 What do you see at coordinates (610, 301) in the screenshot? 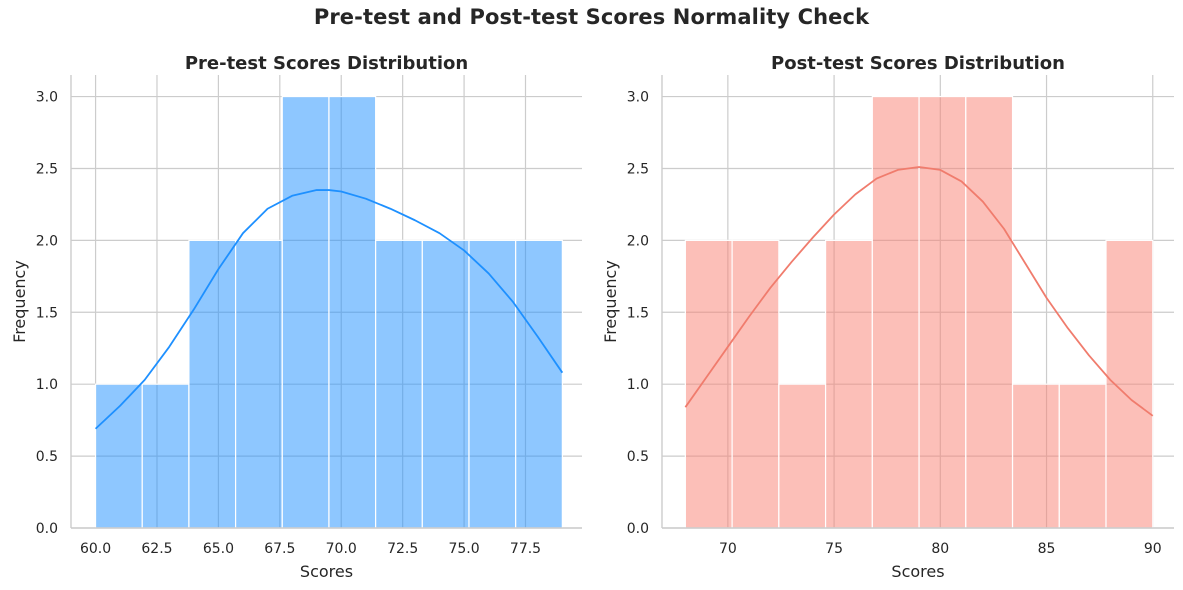
I see `post-test-y-axis-label: Frequency` at bounding box center [610, 301].